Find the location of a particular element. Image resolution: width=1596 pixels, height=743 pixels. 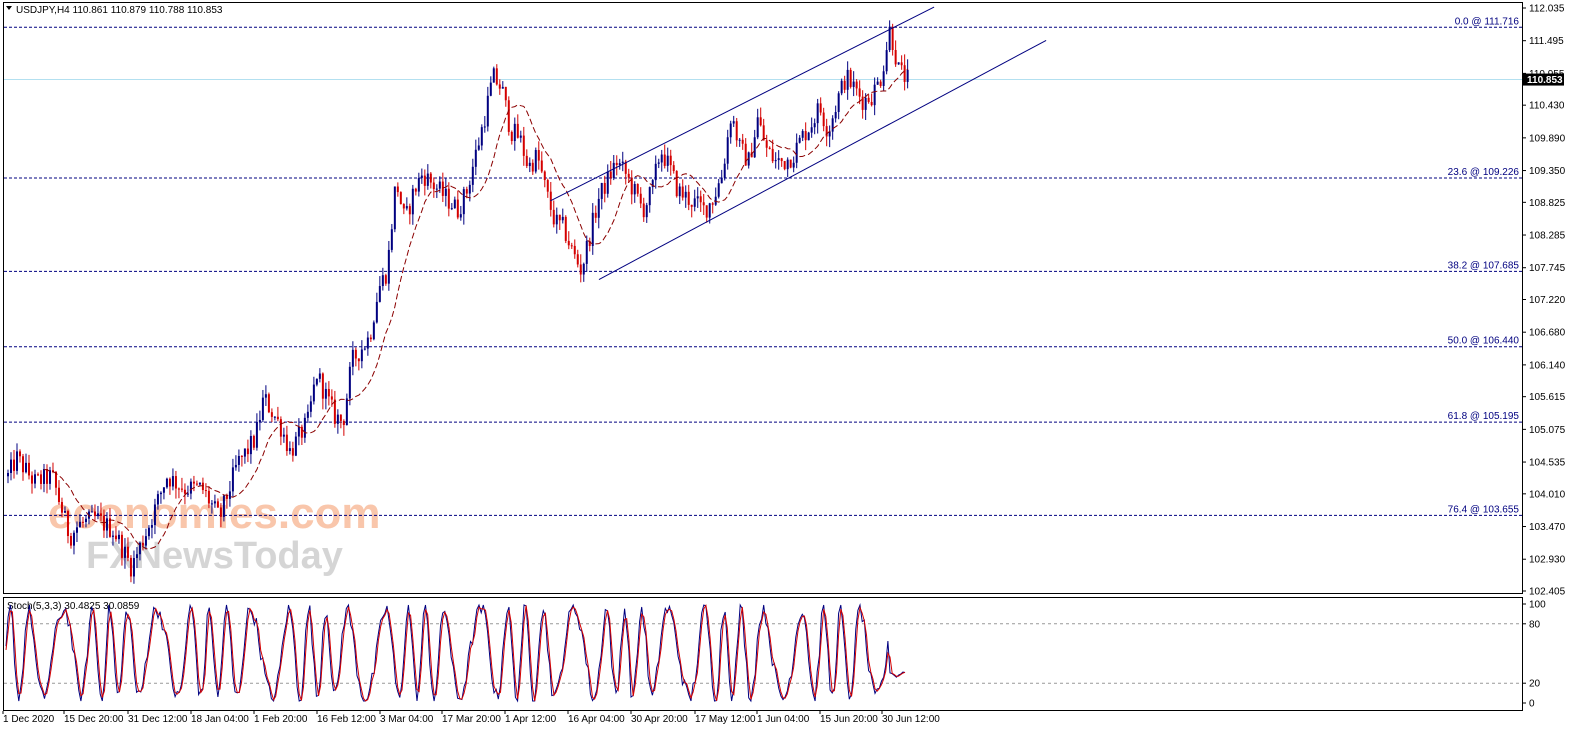

time-tick-label: 17 Mar 20:00 is located at coordinates (471, 719).